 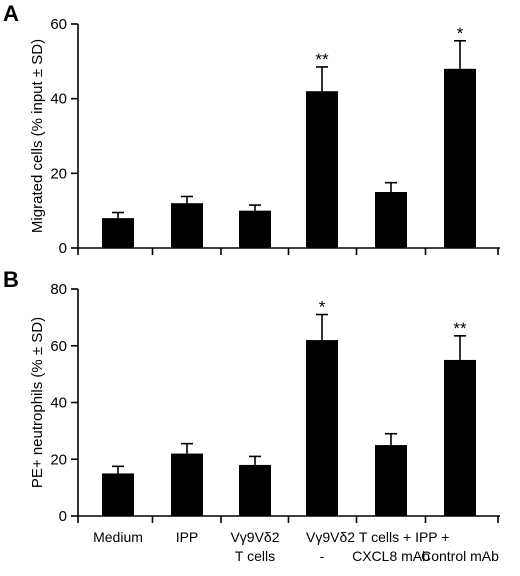 I want to click on x-category-label: Vγ9Vδ2, so click(x=254, y=537).